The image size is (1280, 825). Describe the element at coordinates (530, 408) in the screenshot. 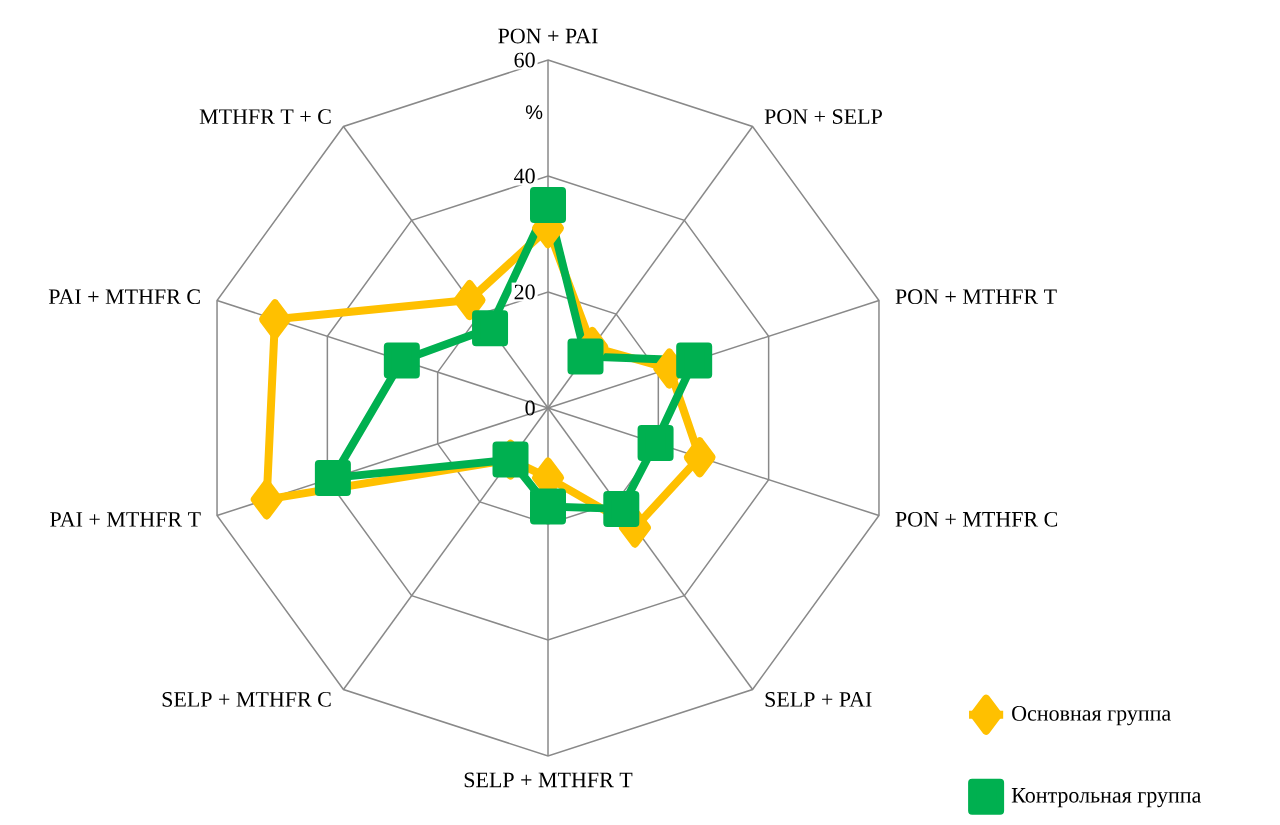

I see `y-tick-label: 0` at that location.